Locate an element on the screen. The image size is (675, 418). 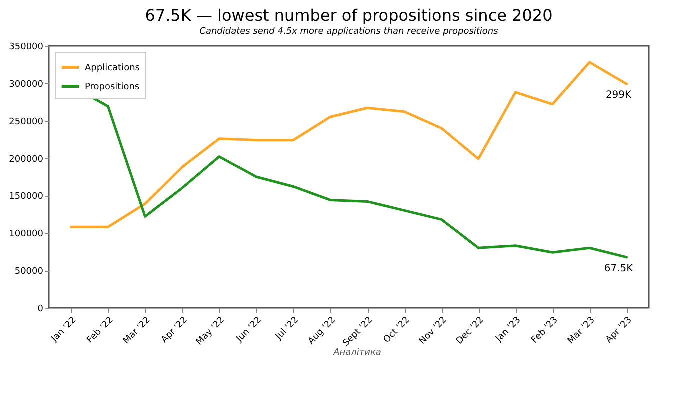
x-tick-label: Apr '23 is located at coordinates (619, 331).